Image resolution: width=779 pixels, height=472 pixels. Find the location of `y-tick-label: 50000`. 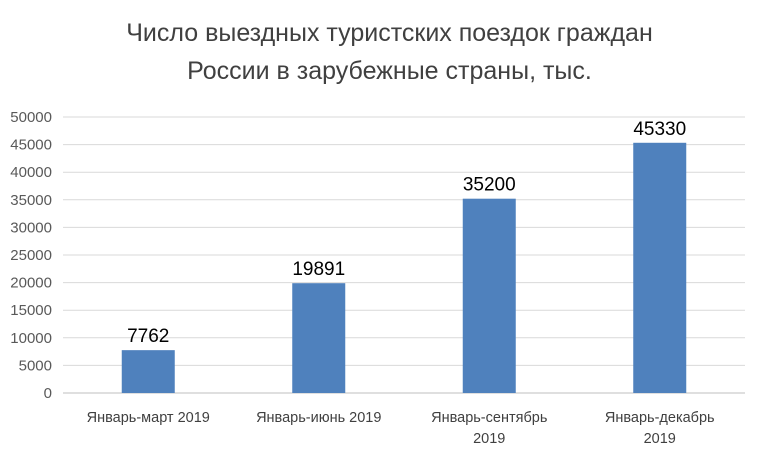

y-tick-label: 50000 is located at coordinates (31, 117).